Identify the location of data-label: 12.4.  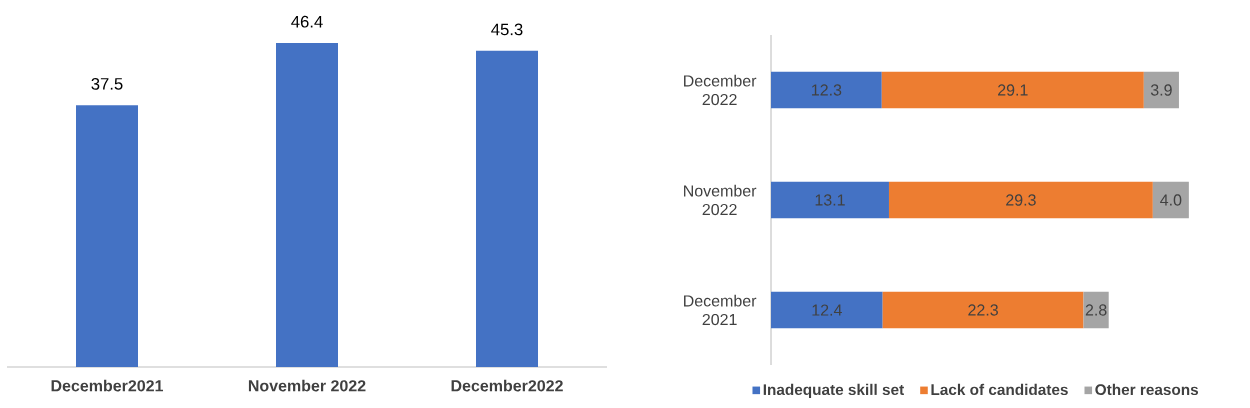
(827, 310).